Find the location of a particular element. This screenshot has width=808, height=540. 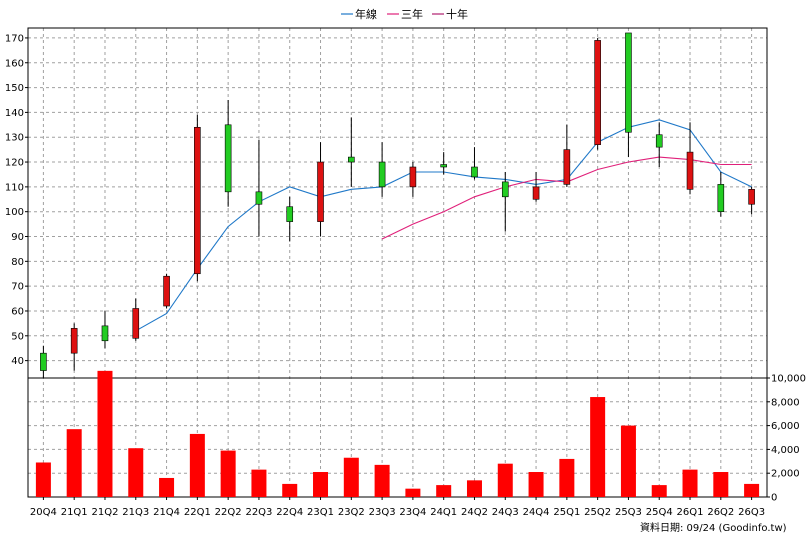

chart-legend: 年線 三年 十年 is located at coordinates (404, 14).